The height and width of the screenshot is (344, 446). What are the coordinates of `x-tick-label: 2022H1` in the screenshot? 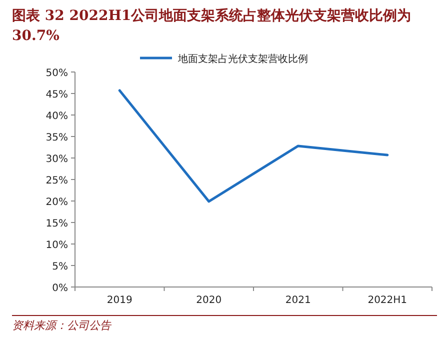 It's located at (388, 300).